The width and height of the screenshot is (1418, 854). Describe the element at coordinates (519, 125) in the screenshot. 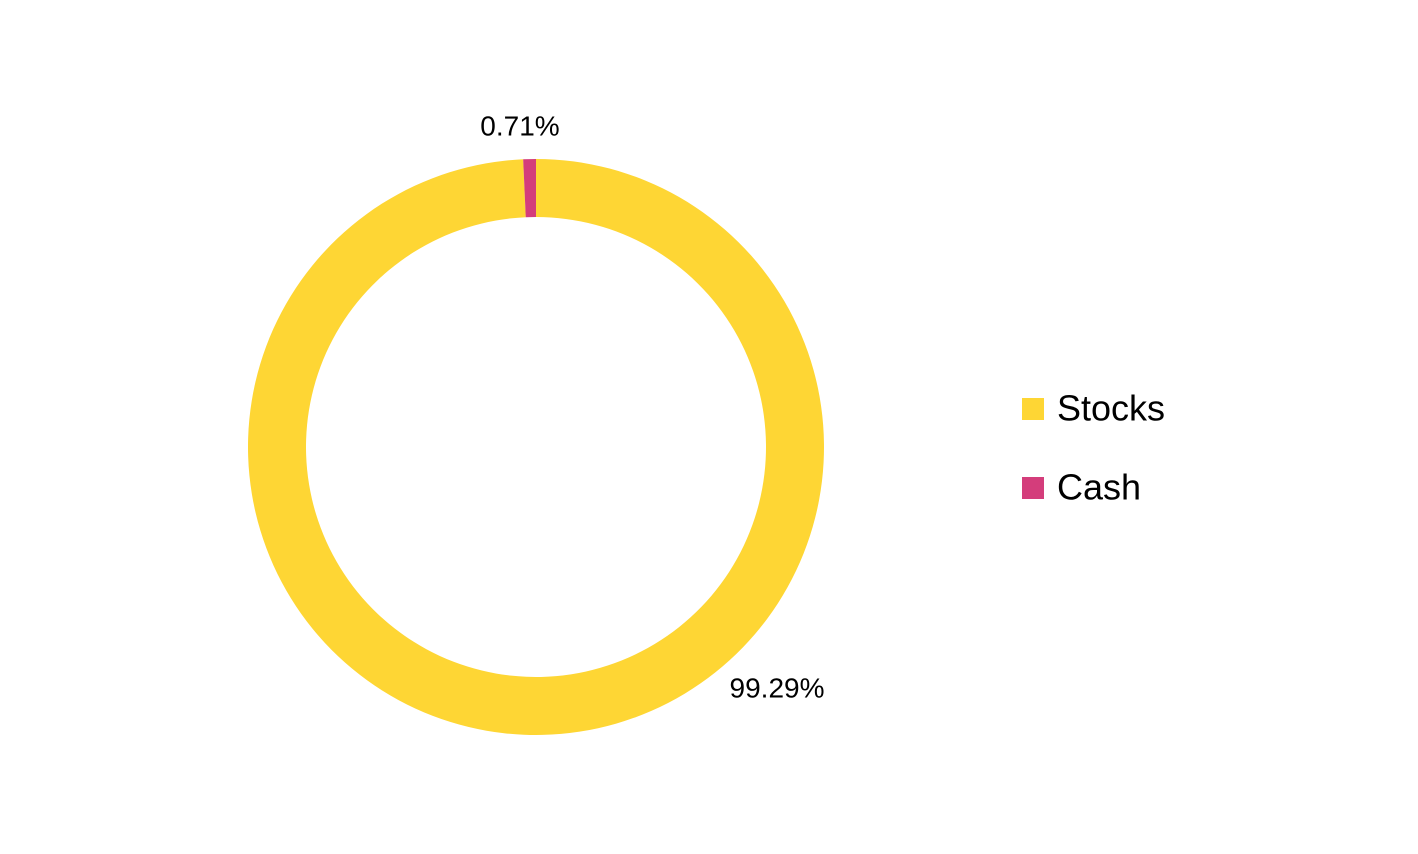

I see `data-label: 0.71%` at that location.